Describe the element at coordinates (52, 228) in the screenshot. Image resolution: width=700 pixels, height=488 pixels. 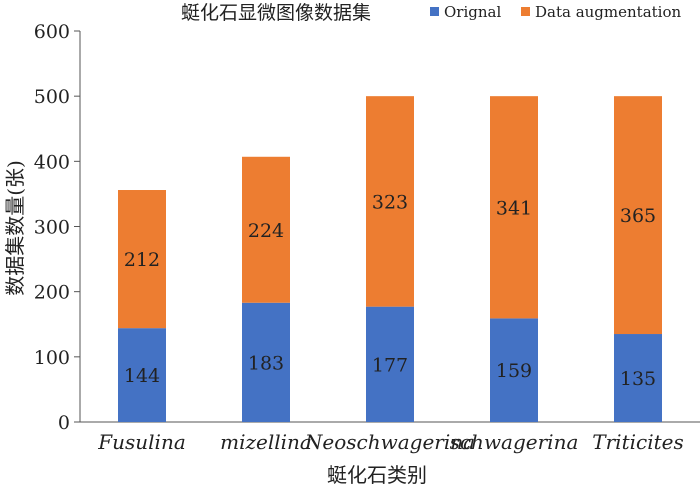
I see `y-tick-label: 300` at that location.